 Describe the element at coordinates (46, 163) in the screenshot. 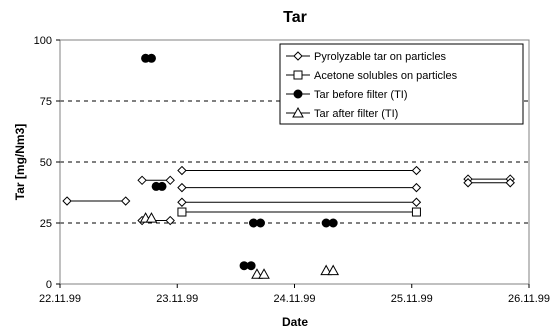

I see `y-tick-label: 50` at that location.